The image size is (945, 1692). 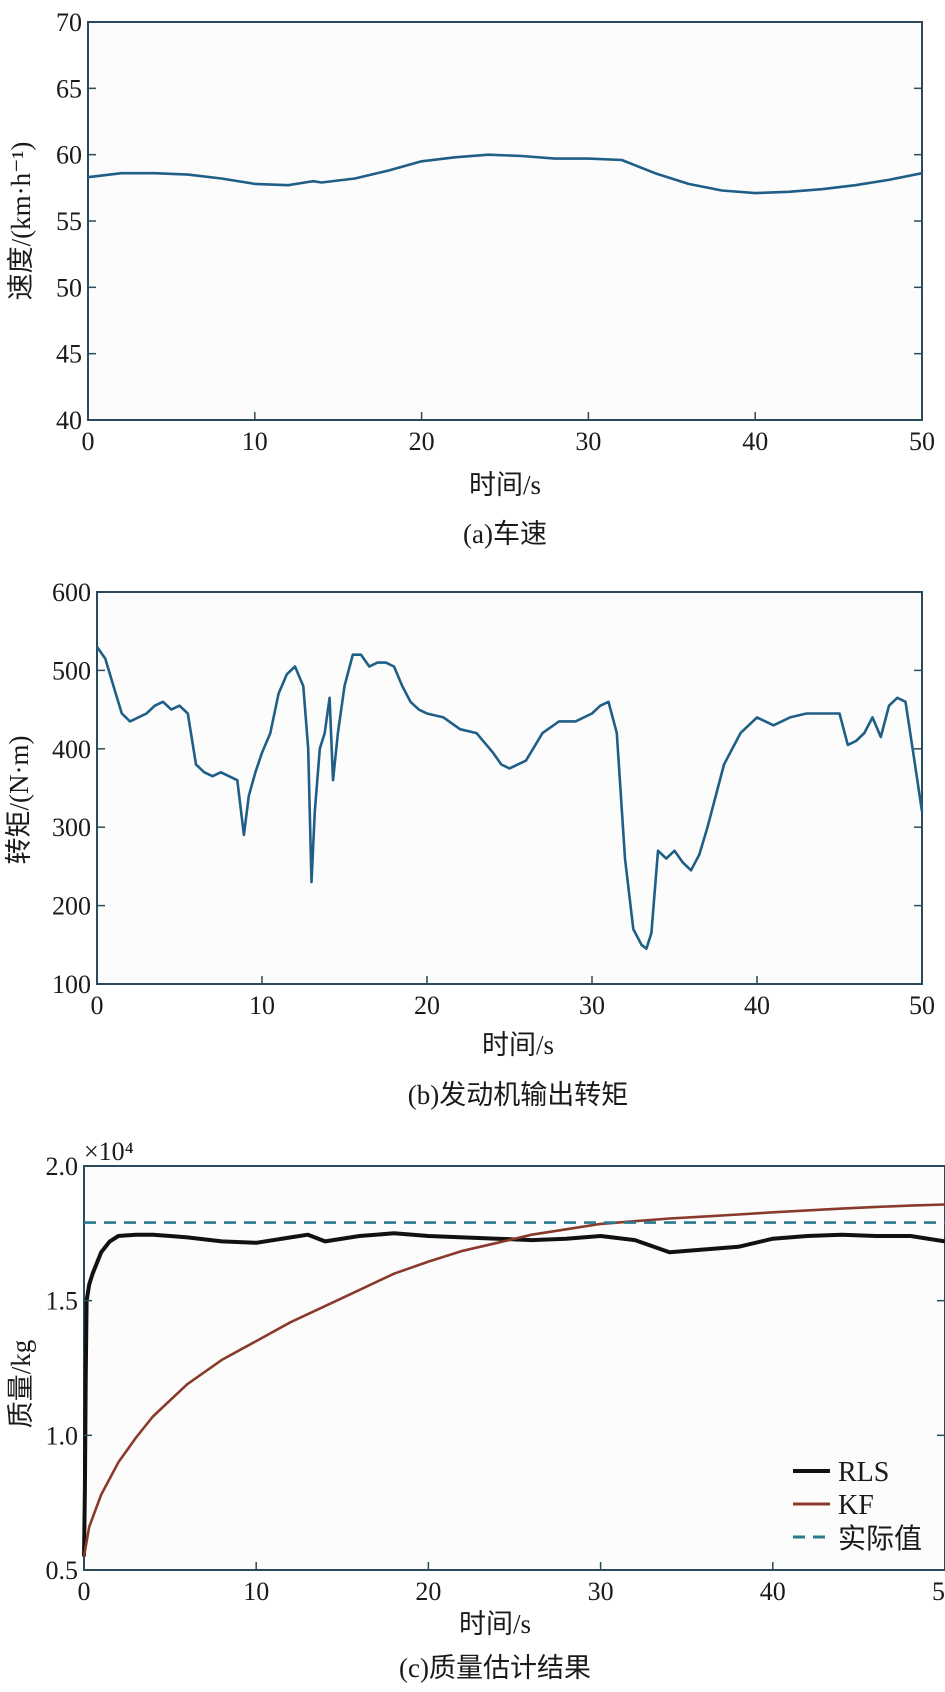 I want to click on x-tick-label-a: 20, so click(x=422, y=441).